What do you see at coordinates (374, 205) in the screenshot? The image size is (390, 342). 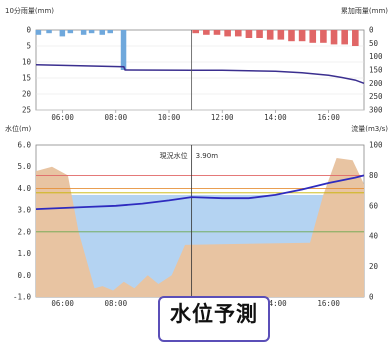 I see `flow-ytick-right: 60` at bounding box center [374, 205].